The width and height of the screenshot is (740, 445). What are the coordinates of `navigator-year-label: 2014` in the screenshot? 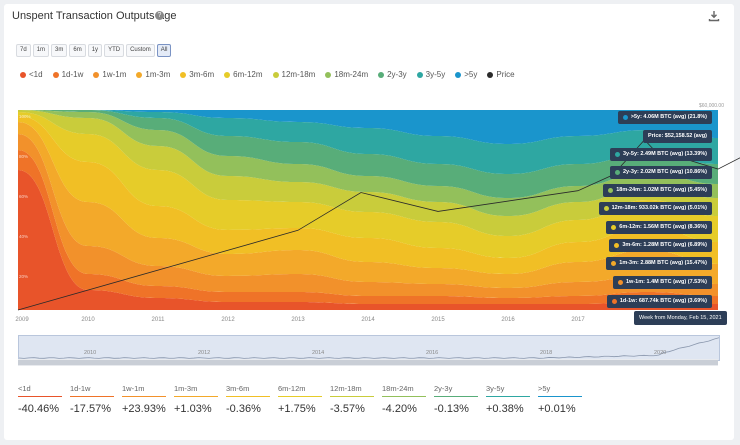 It's located at (318, 353).